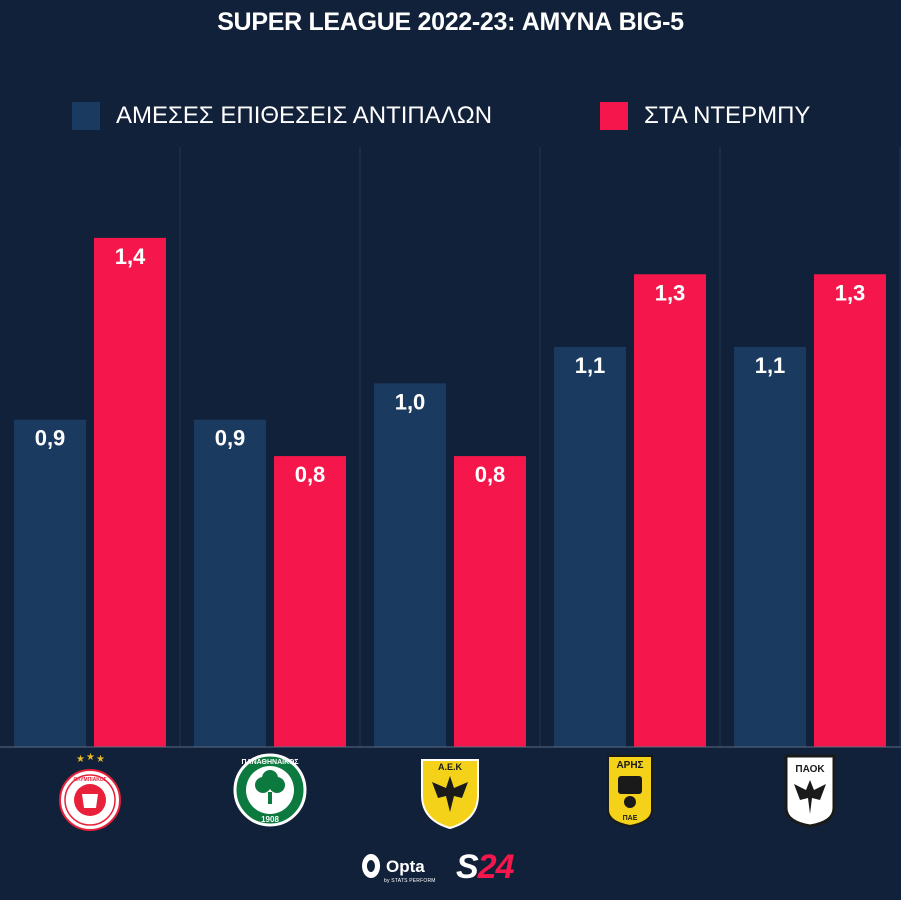  What do you see at coordinates (670, 292) in the screenshot?
I see `data-label-derby-3: 1,3` at bounding box center [670, 292].